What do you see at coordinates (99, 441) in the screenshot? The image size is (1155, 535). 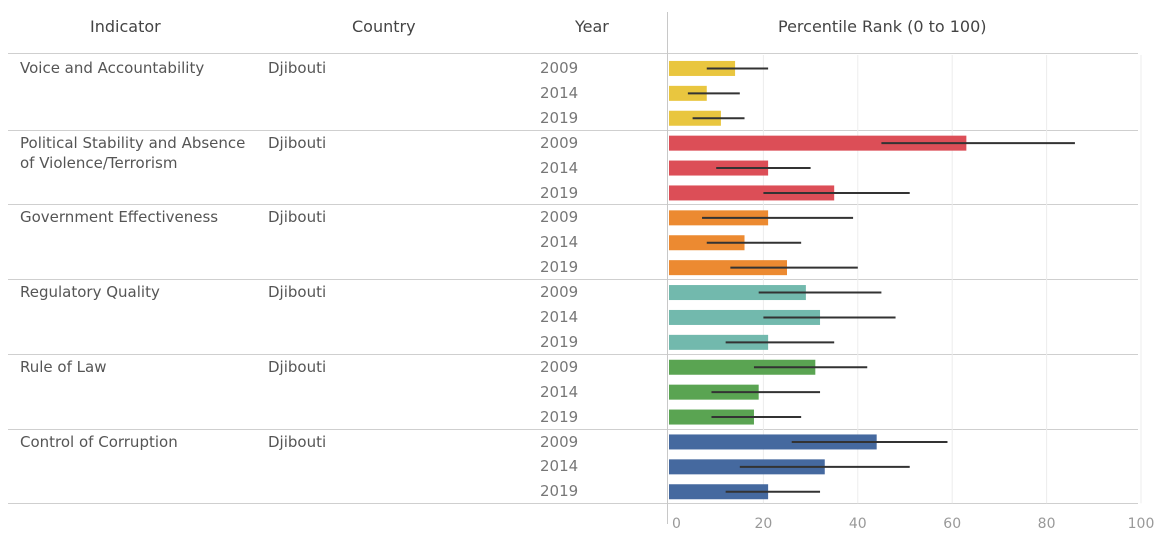 I see `indicator-label: Control of Corruption` at bounding box center [99, 441].